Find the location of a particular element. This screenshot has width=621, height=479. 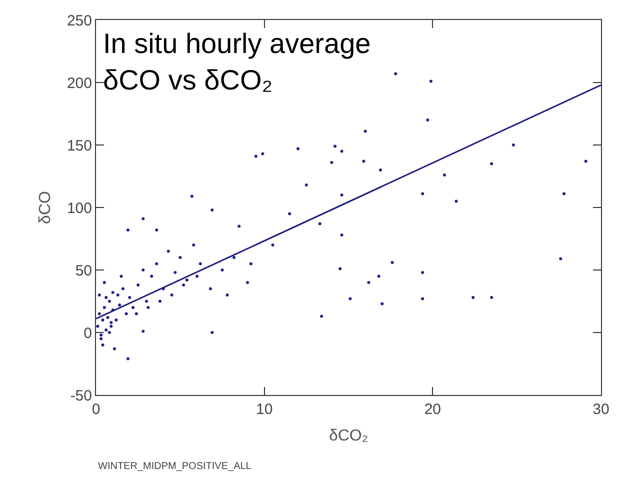

x-tick-label: 30 is located at coordinates (601, 409).